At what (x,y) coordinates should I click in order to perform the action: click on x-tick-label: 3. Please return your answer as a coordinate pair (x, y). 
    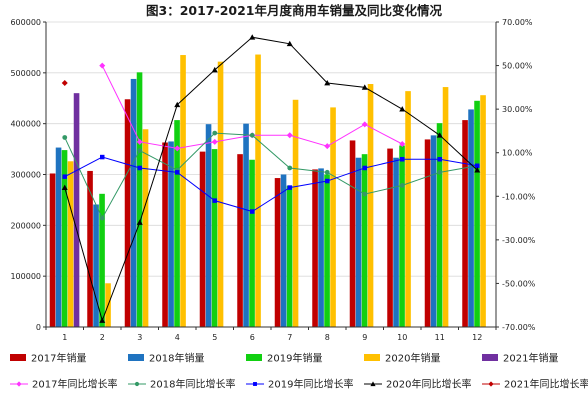
    Looking at the image, I should click on (139, 337).